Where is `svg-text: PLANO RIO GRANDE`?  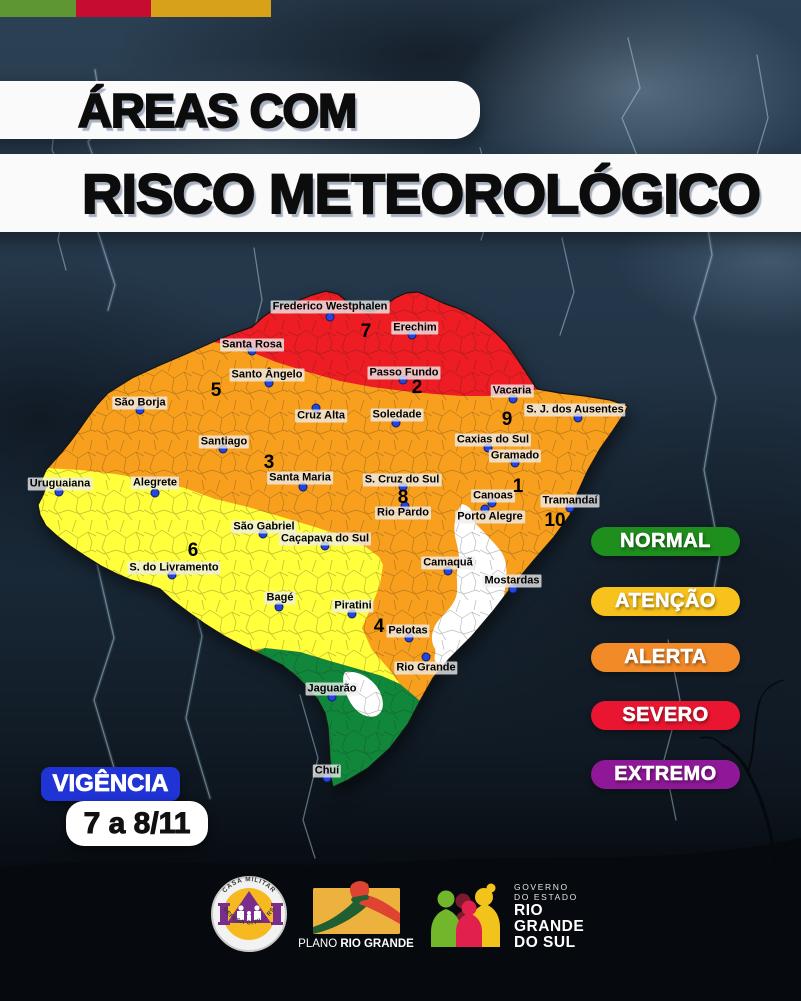
svg-text: PLANO RIO GRANDE is located at coordinates (356, 944).